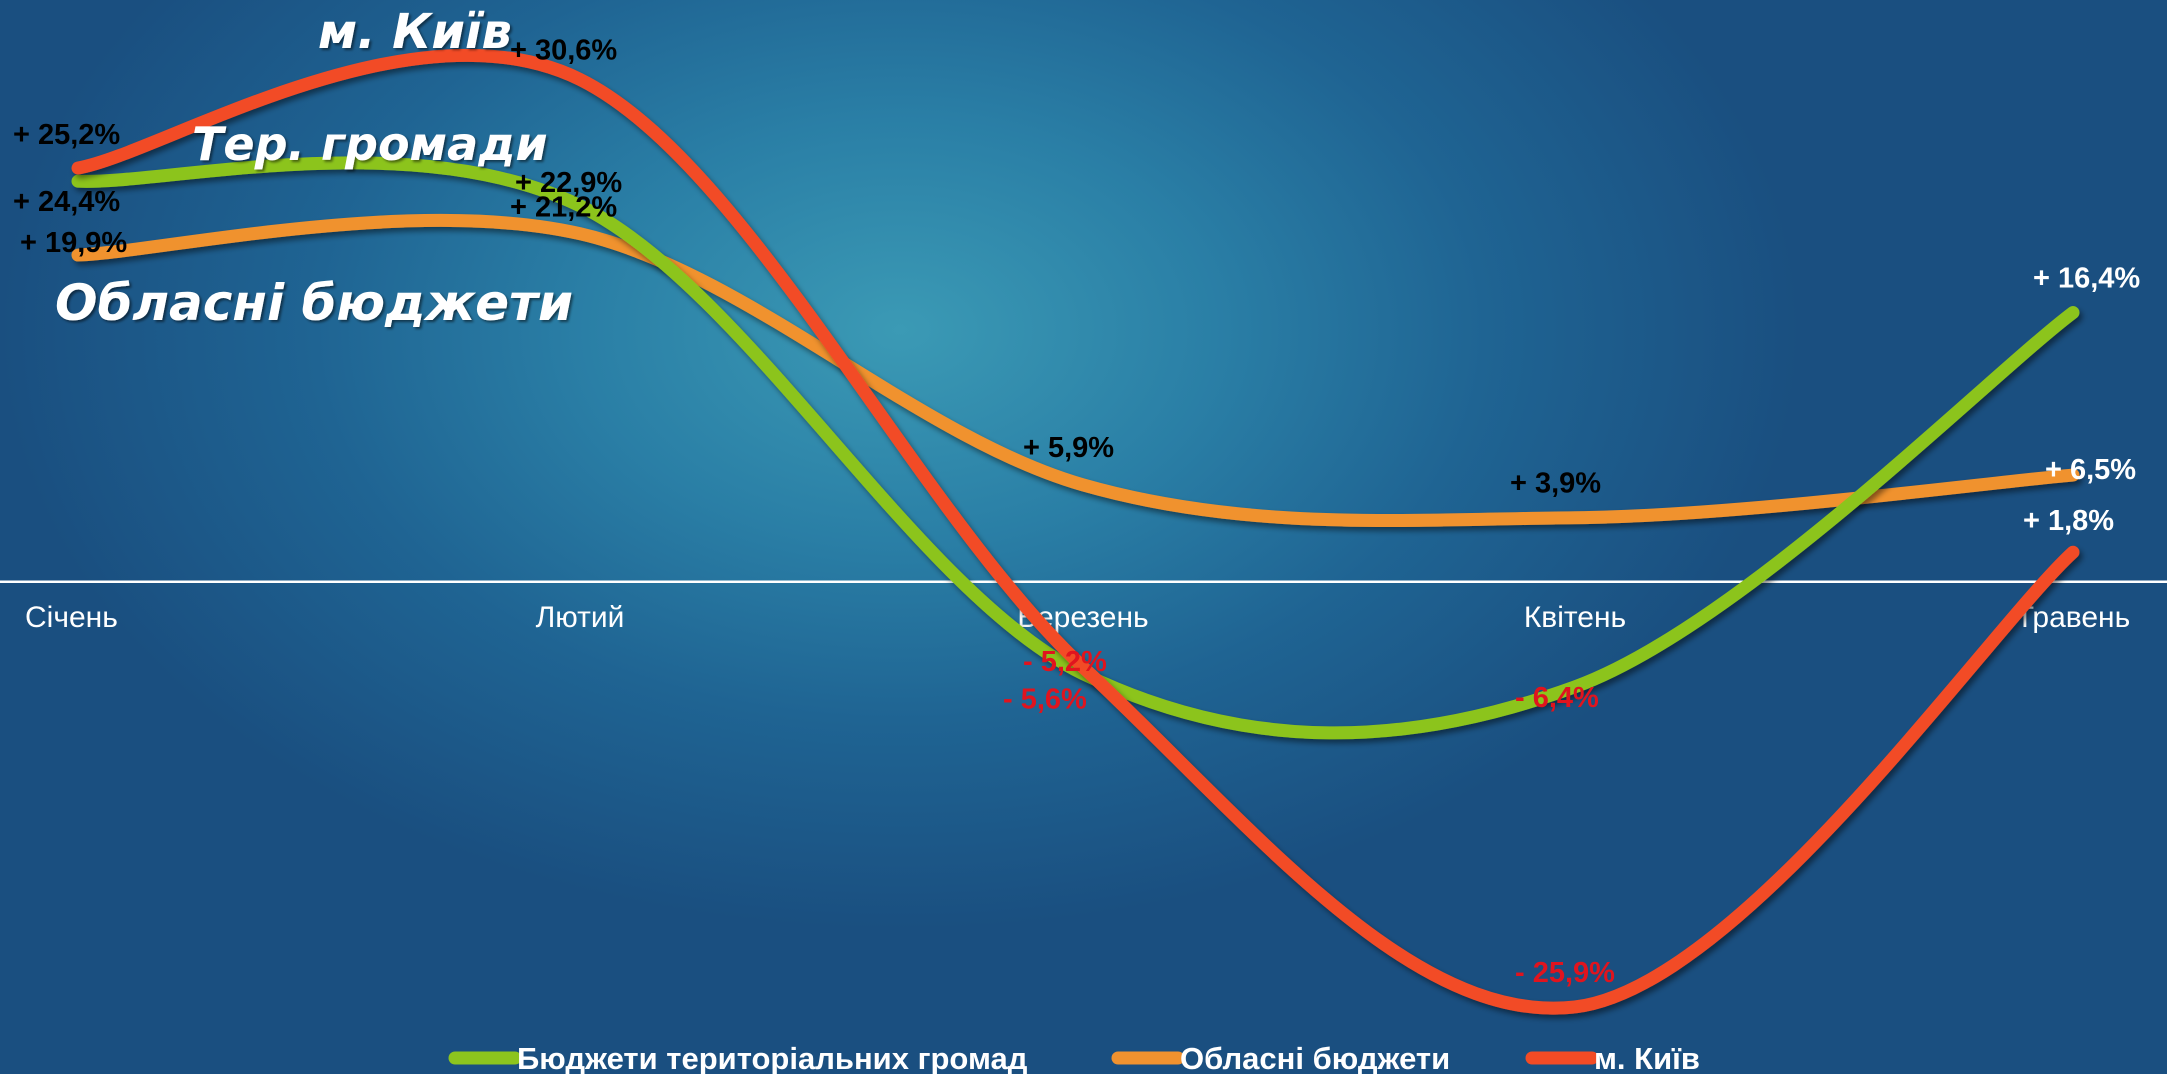 This screenshot has height=1074, width=2167. I want to click on data-label-oblasni: + 5,9%, so click(1068, 448).